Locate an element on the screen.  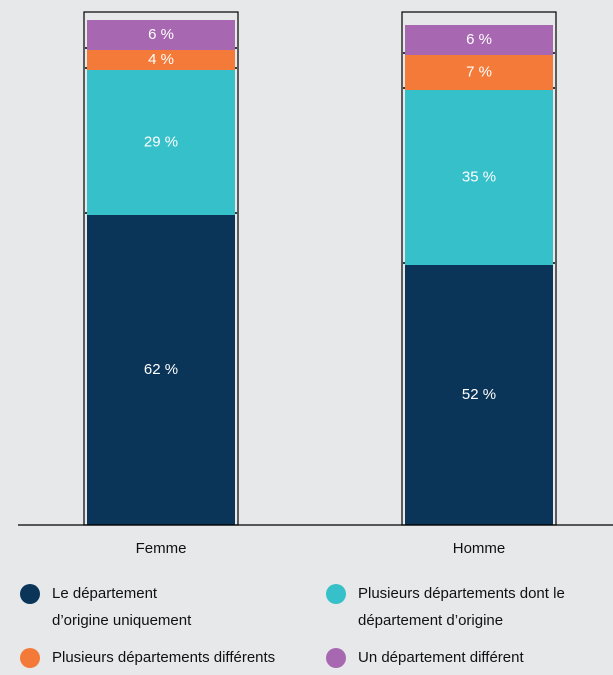
legend-item: Plusieurs départements différents is located at coordinates (186, 657).